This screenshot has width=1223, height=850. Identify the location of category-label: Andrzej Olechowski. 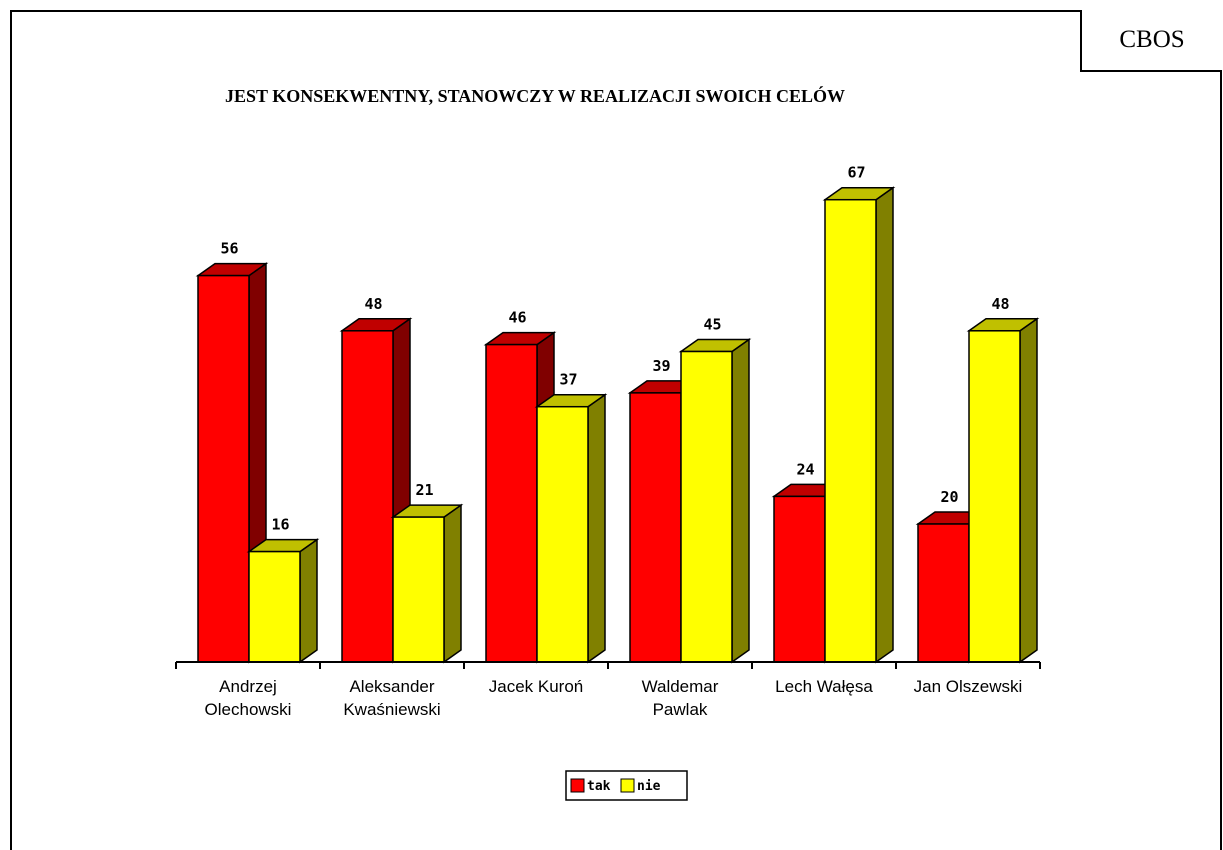
(248, 698).